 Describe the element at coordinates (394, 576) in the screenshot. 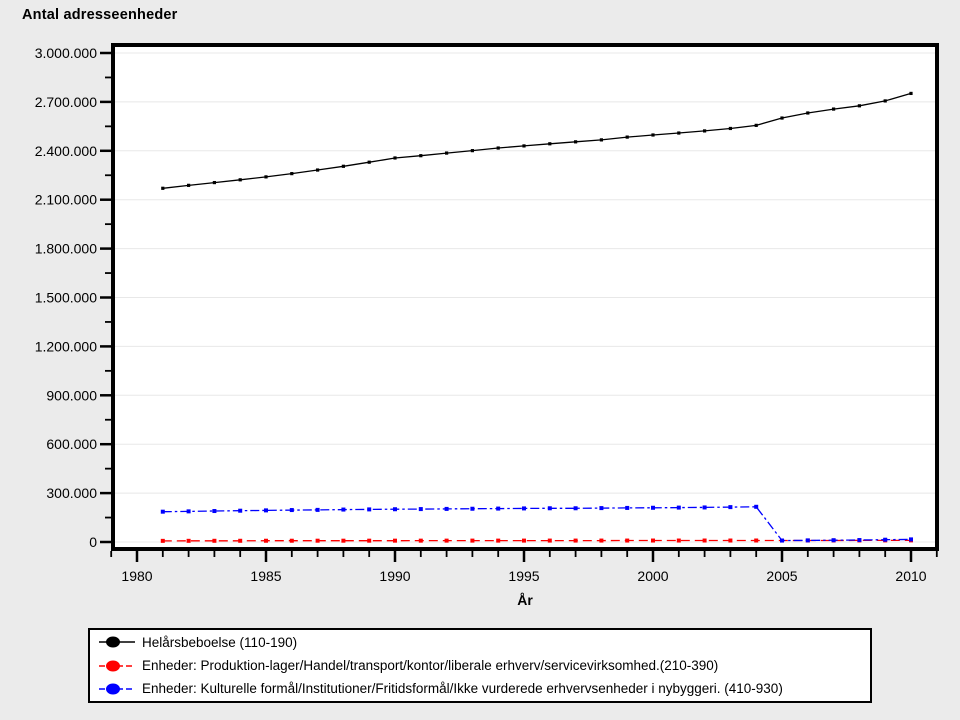

I see `x-tick-label: 1990` at that location.